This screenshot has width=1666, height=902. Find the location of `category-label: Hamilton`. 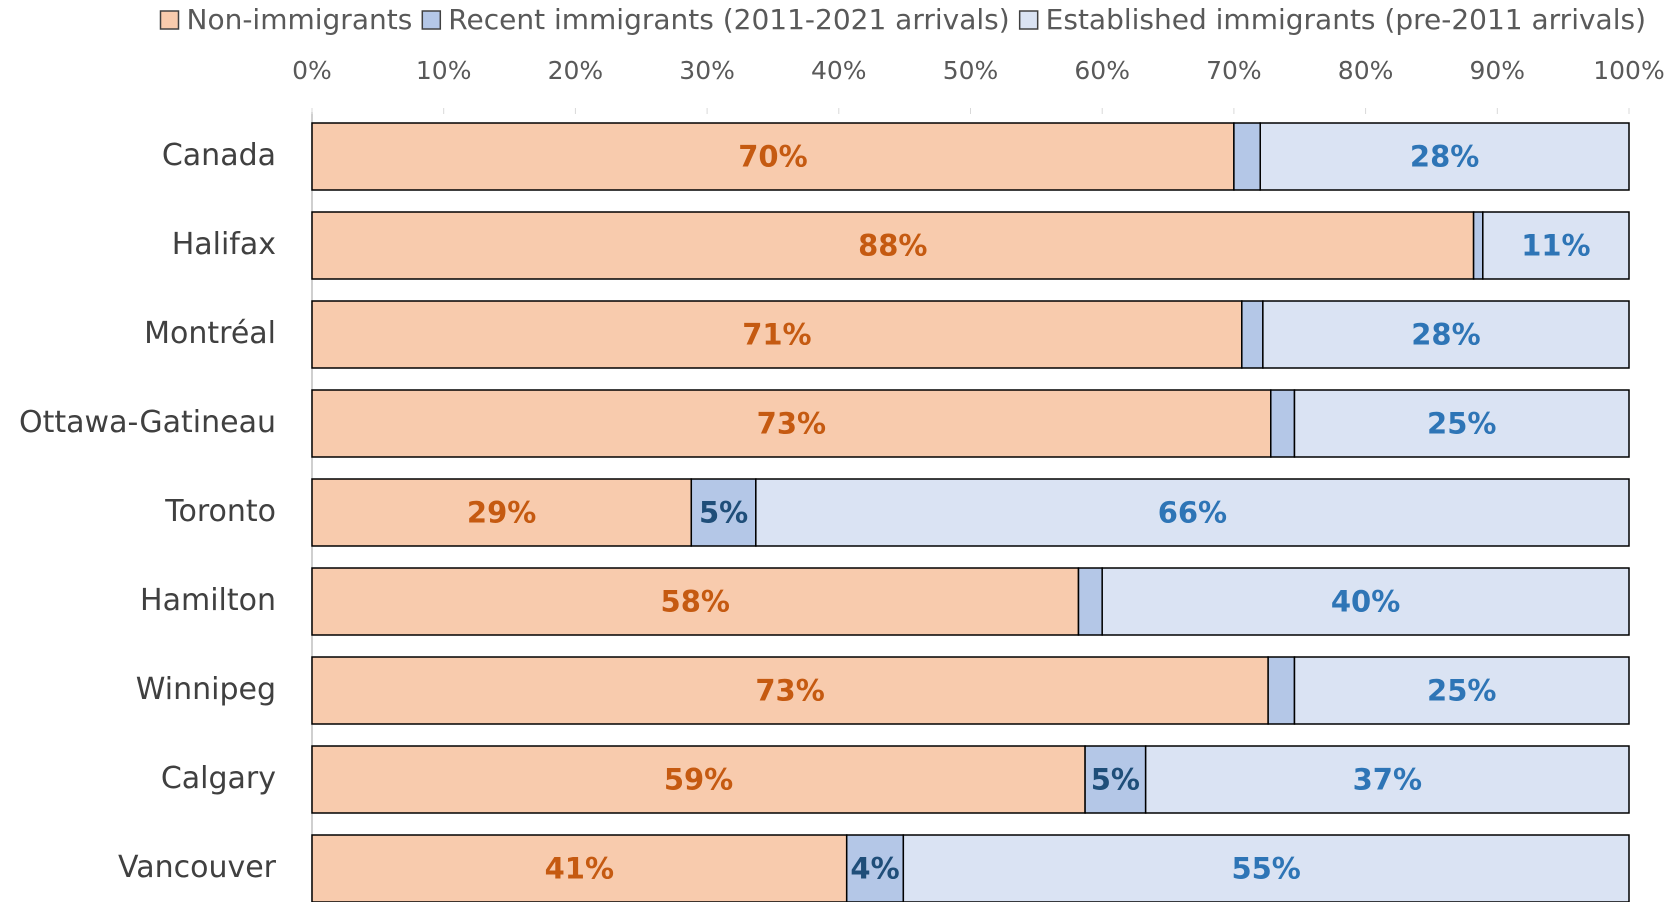

category-label: Hamilton is located at coordinates (208, 600).